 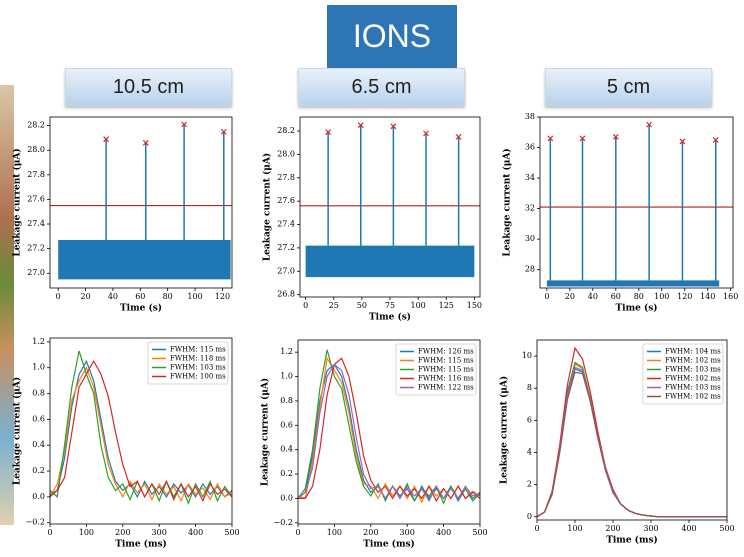 I want to click on x-axis-label: Time (s), so click(x=390, y=317).